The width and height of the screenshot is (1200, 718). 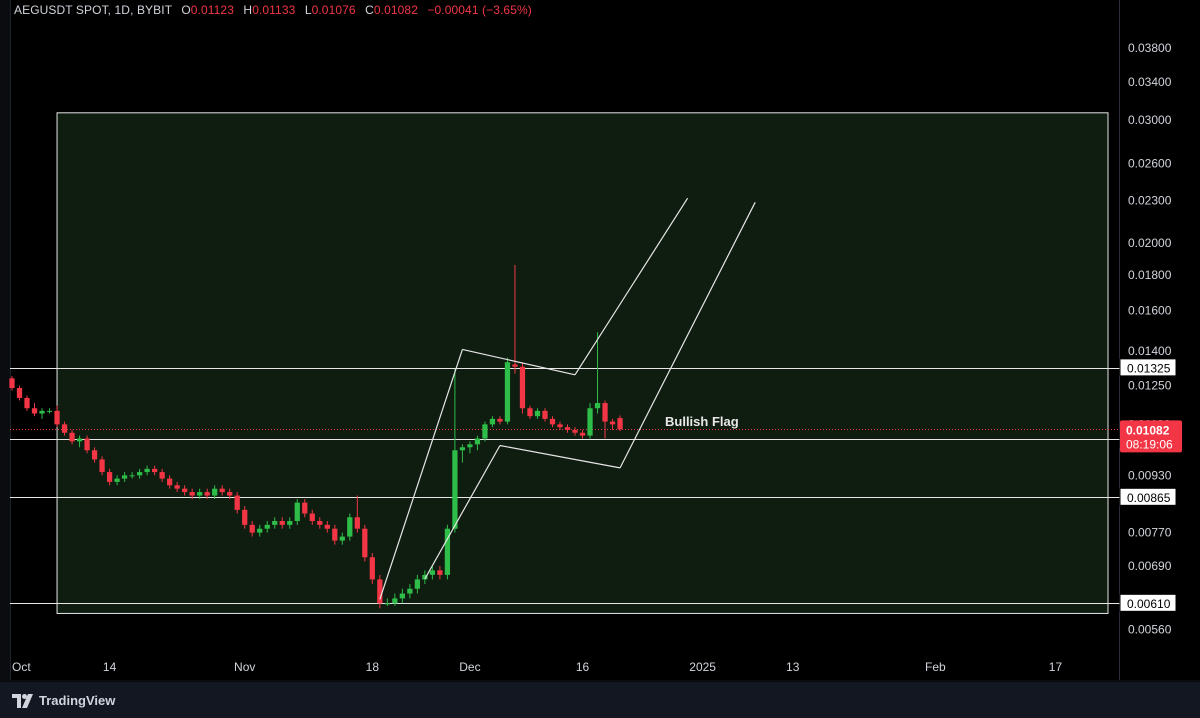 What do you see at coordinates (1150, 386) in the screenshot?
I see `price-tick-label: 0.01250` at bounding box center [1150, 386].